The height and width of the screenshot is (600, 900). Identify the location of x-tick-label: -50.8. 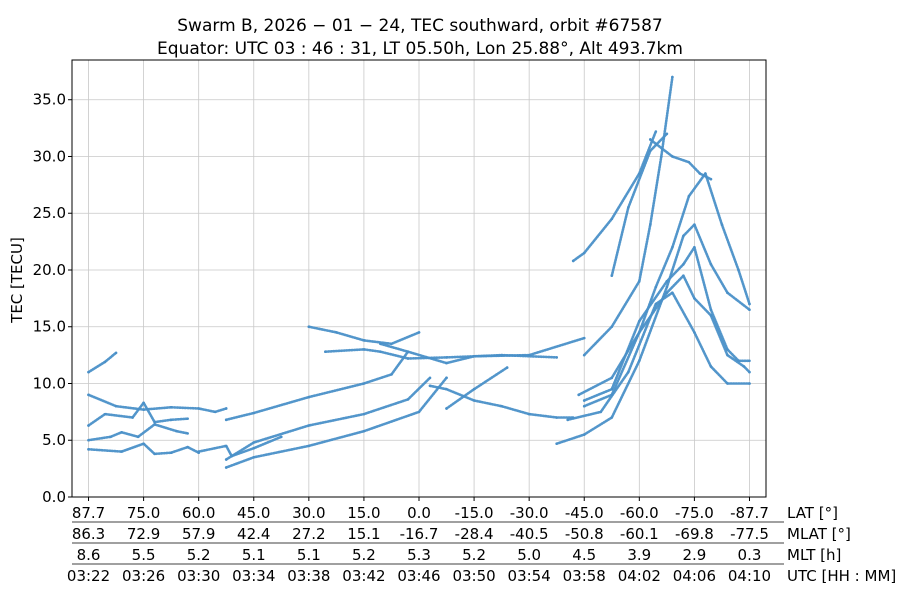
(584, 534).